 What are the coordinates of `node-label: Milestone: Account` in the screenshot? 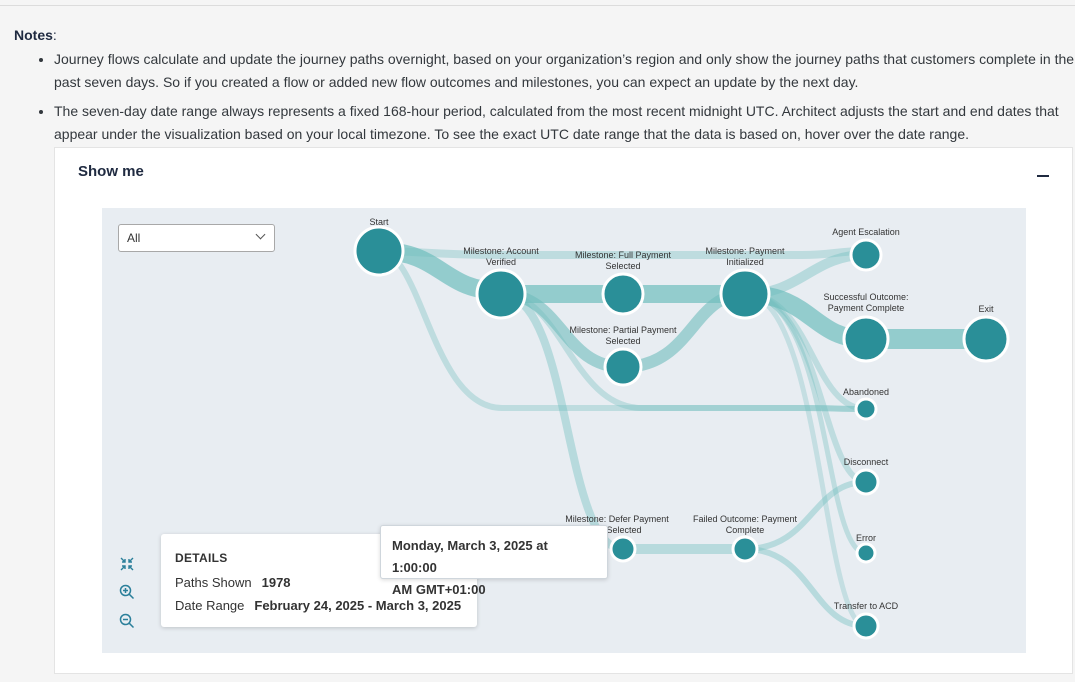 It's located at (501, 251).